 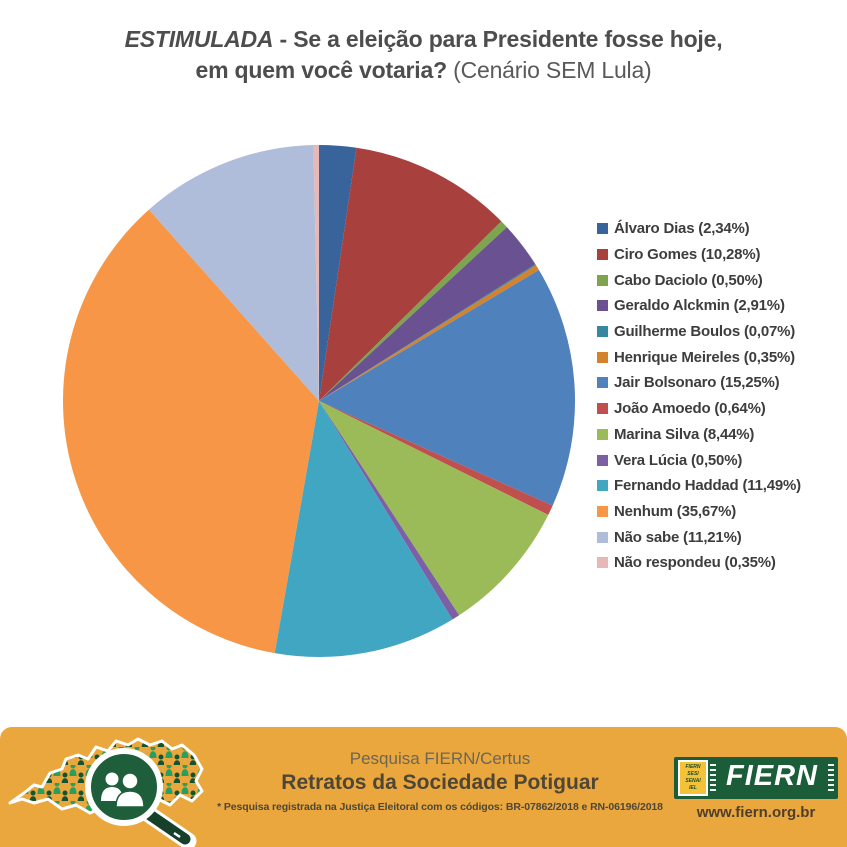 I want to click on legend-label: Cabo Daciolo (0,50%), so click(x=688, y=280).